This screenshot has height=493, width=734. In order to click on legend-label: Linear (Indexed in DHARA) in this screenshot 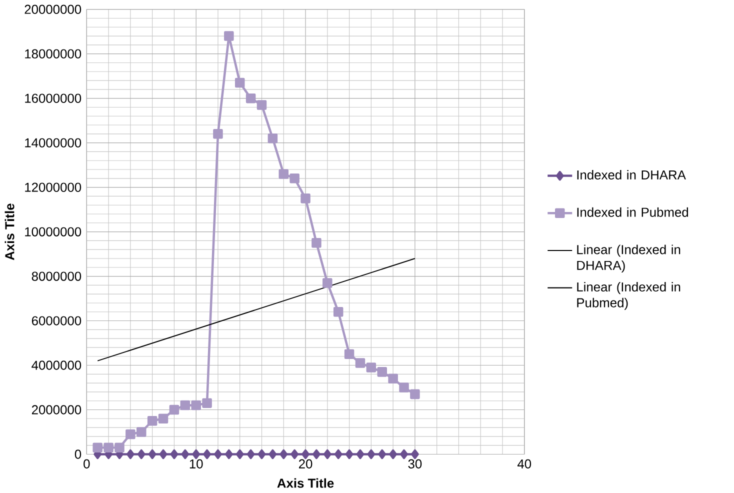, I will do `click(628, 258)`.